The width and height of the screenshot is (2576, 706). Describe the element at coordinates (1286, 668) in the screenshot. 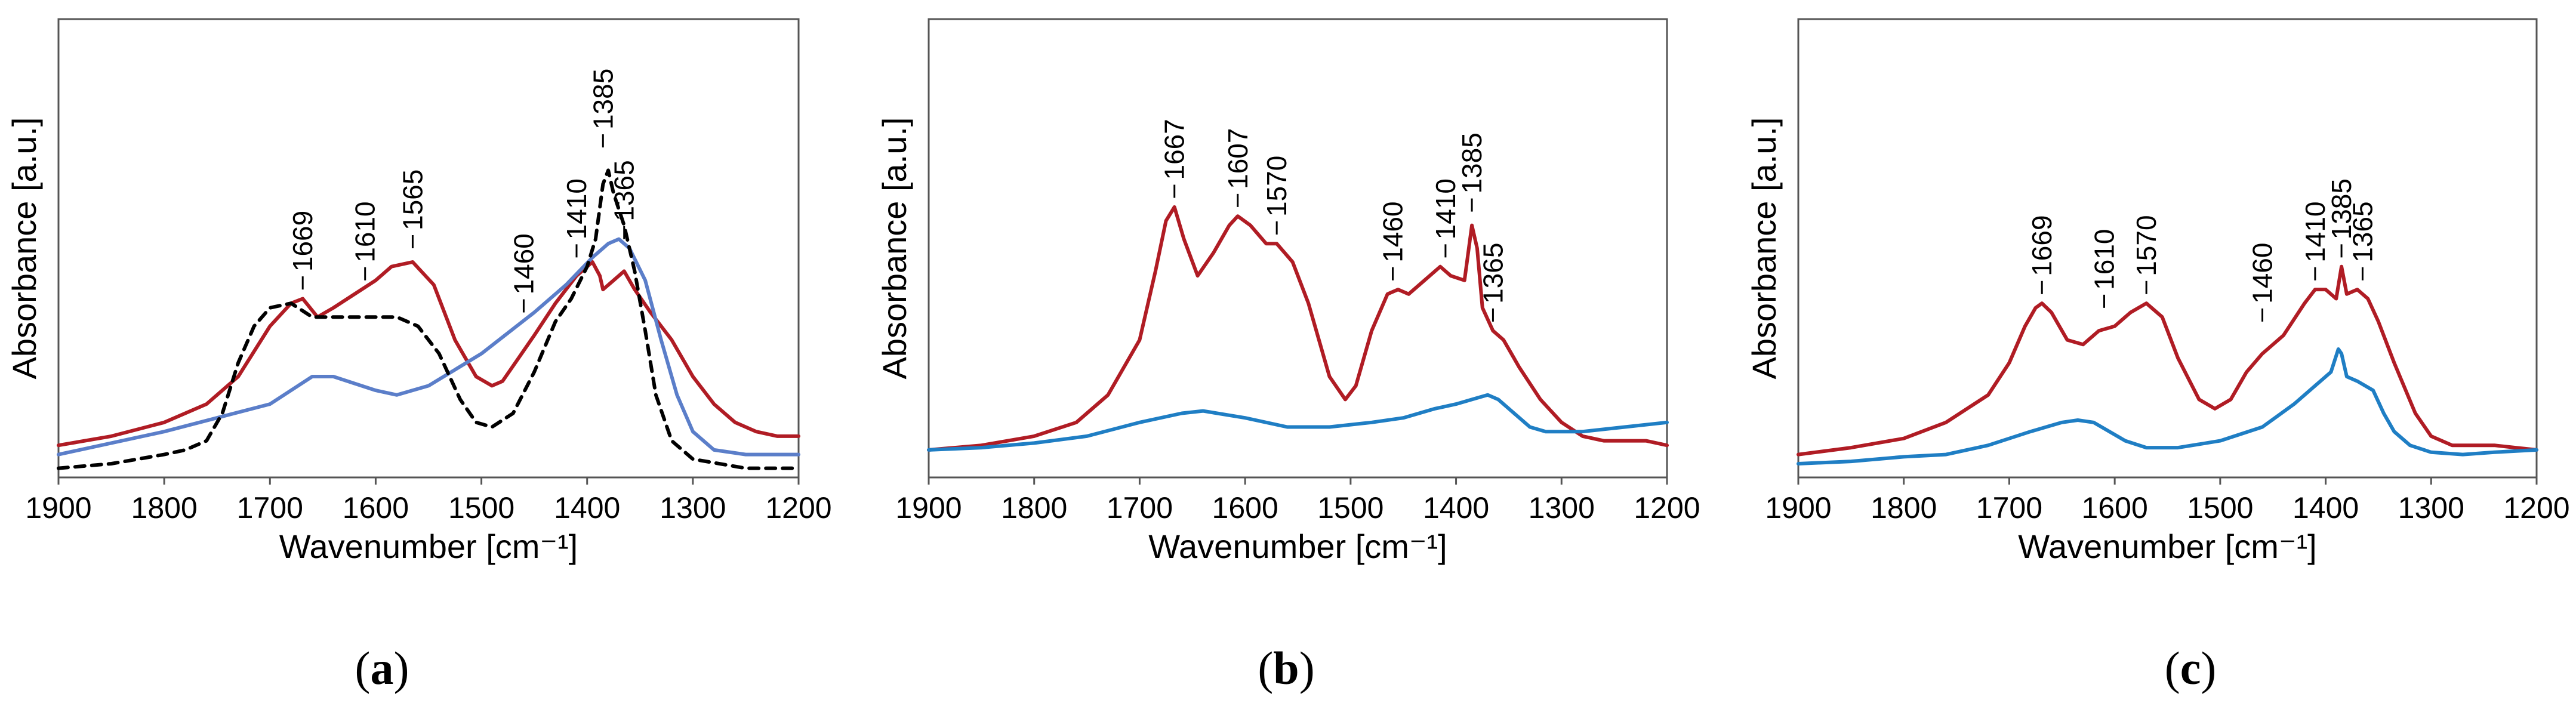

I see `panel-label-b: (b)` at that location.